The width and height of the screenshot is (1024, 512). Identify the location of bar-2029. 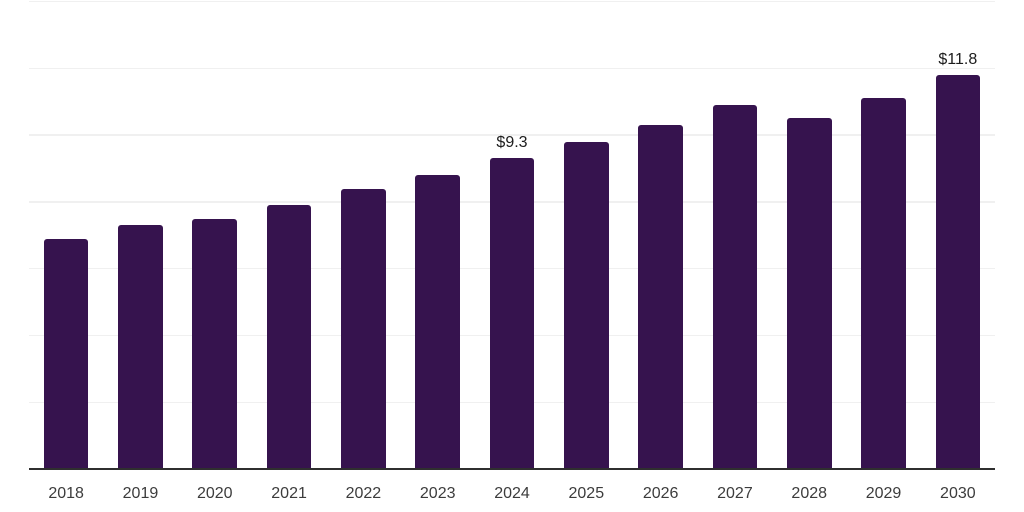
(883, 284).